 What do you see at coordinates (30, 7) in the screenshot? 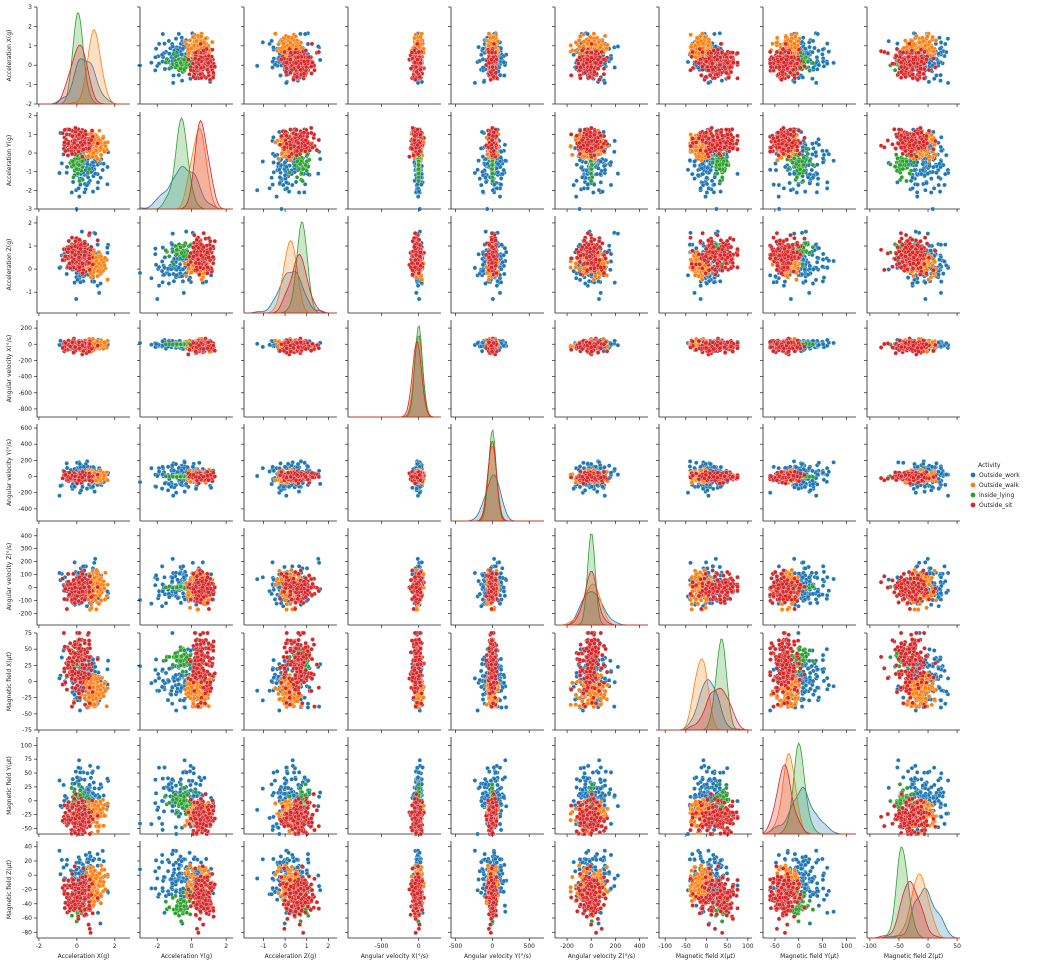
I see `y-tick-label: 3` at bounding box center [30, 7].